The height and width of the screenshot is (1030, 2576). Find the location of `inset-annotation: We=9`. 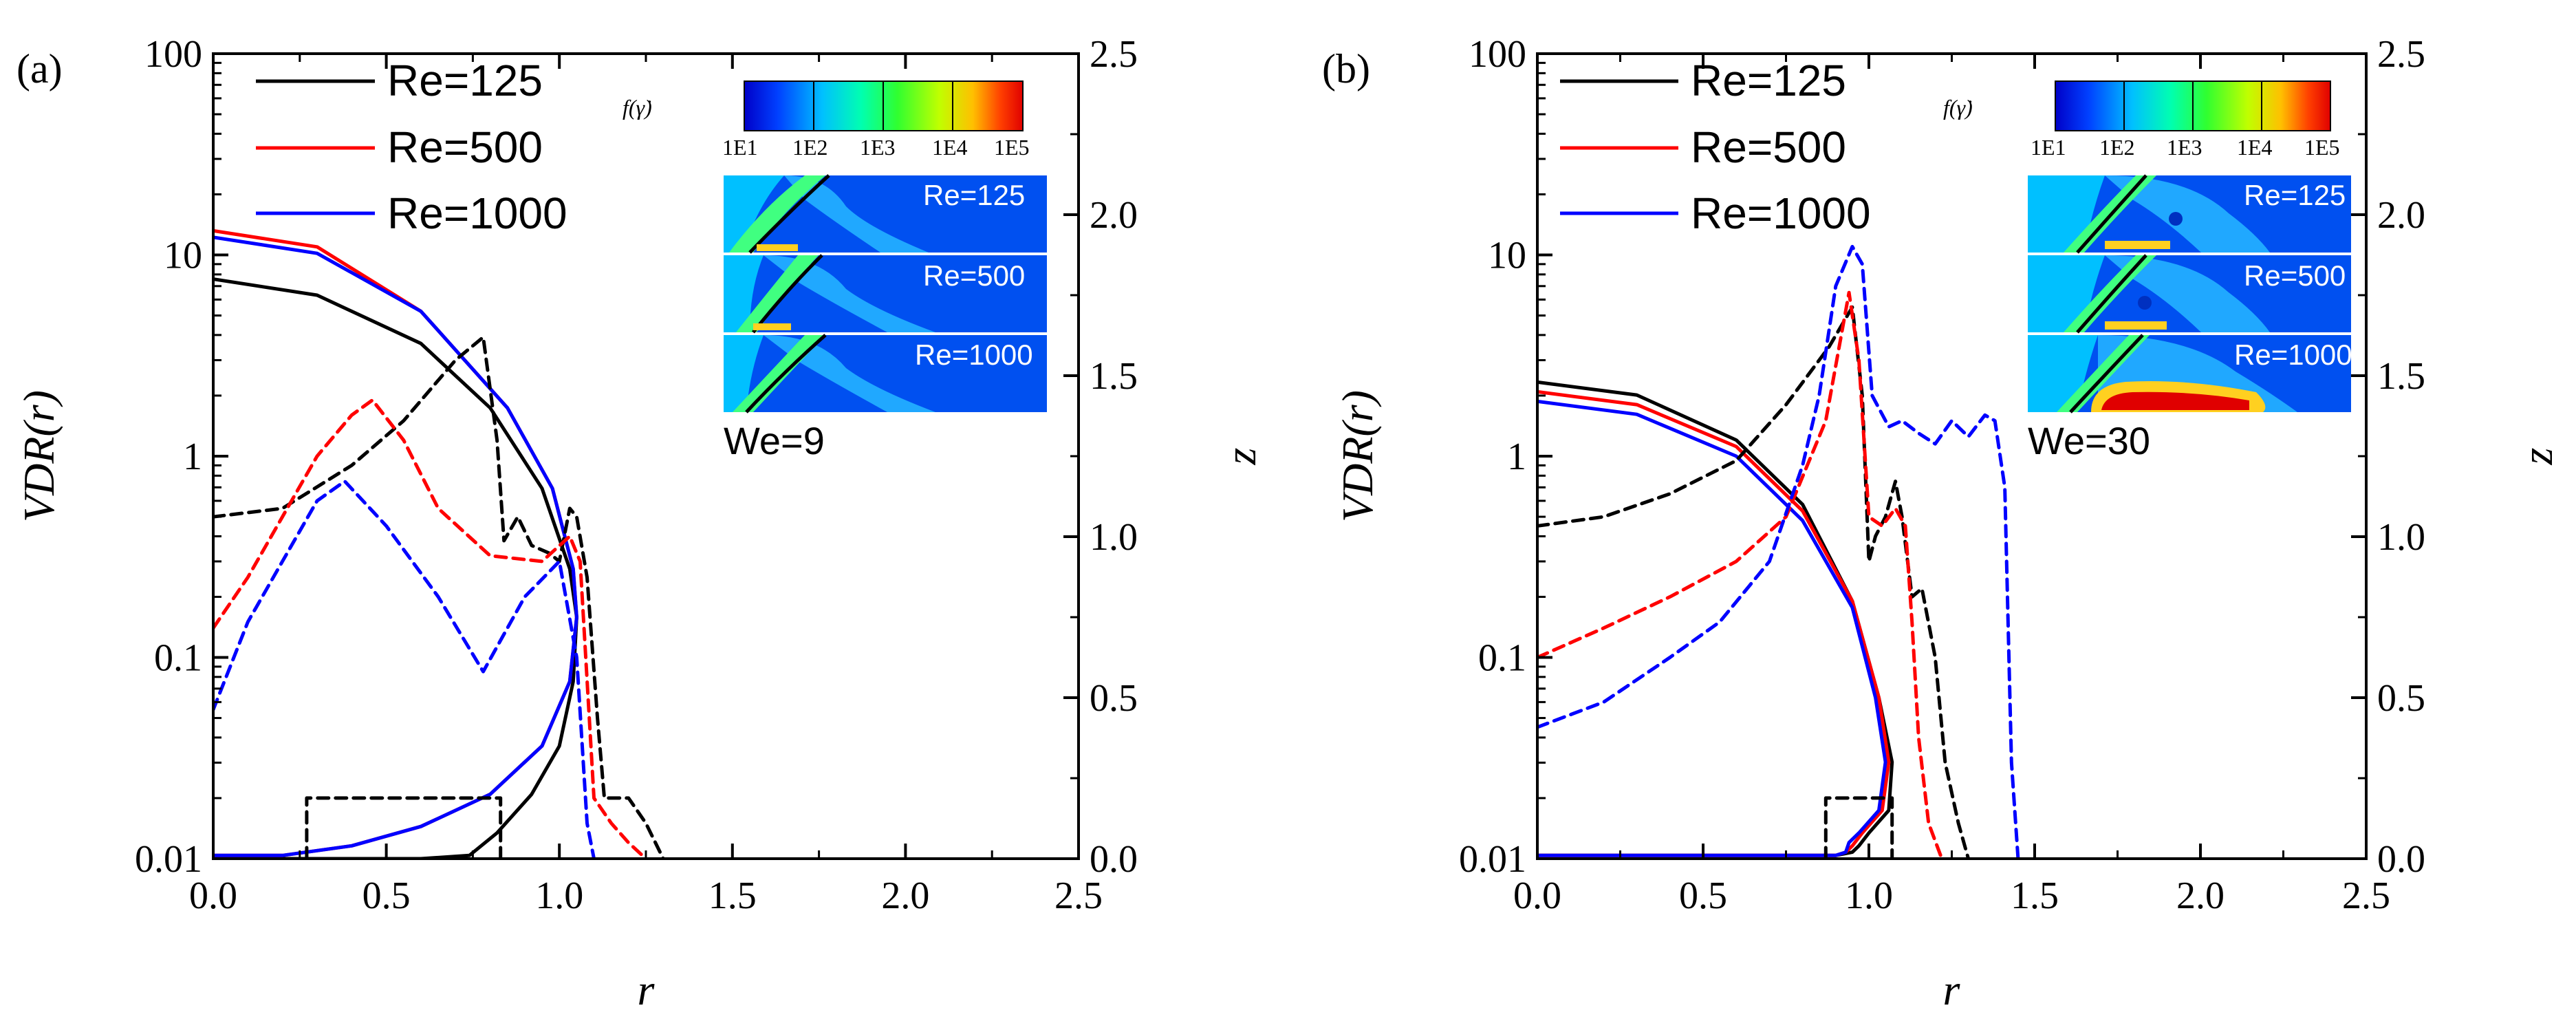

inset-annotation: We=9 is located at coordinates (774, 441).